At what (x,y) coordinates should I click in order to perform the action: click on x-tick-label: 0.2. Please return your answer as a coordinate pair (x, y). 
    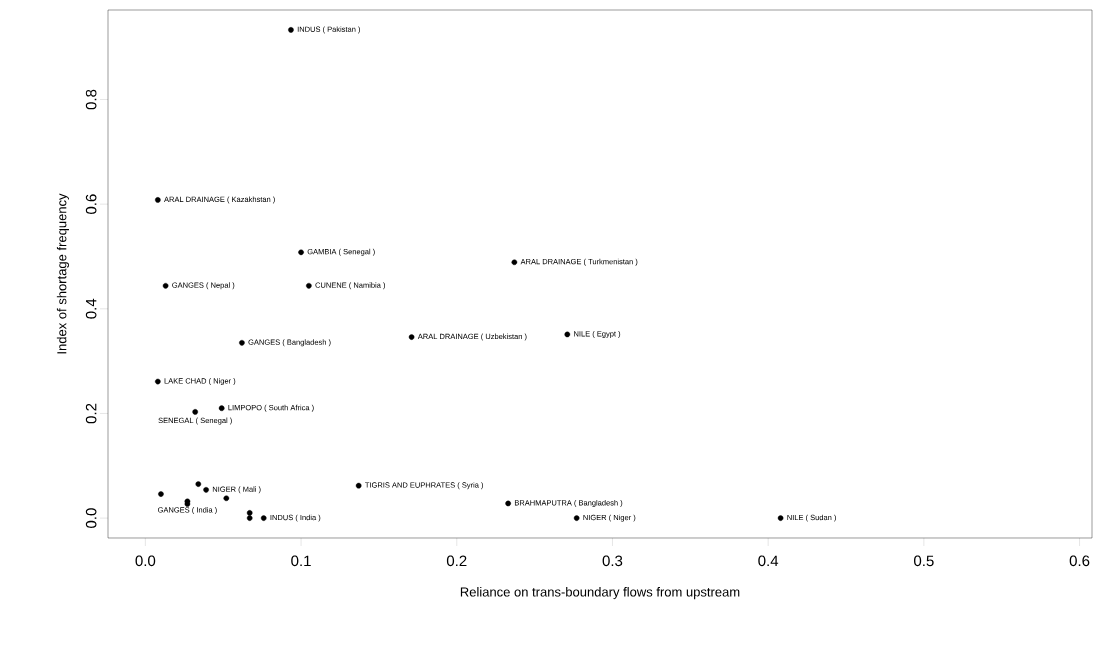
    Looking at the image, I should click on (456, 561).